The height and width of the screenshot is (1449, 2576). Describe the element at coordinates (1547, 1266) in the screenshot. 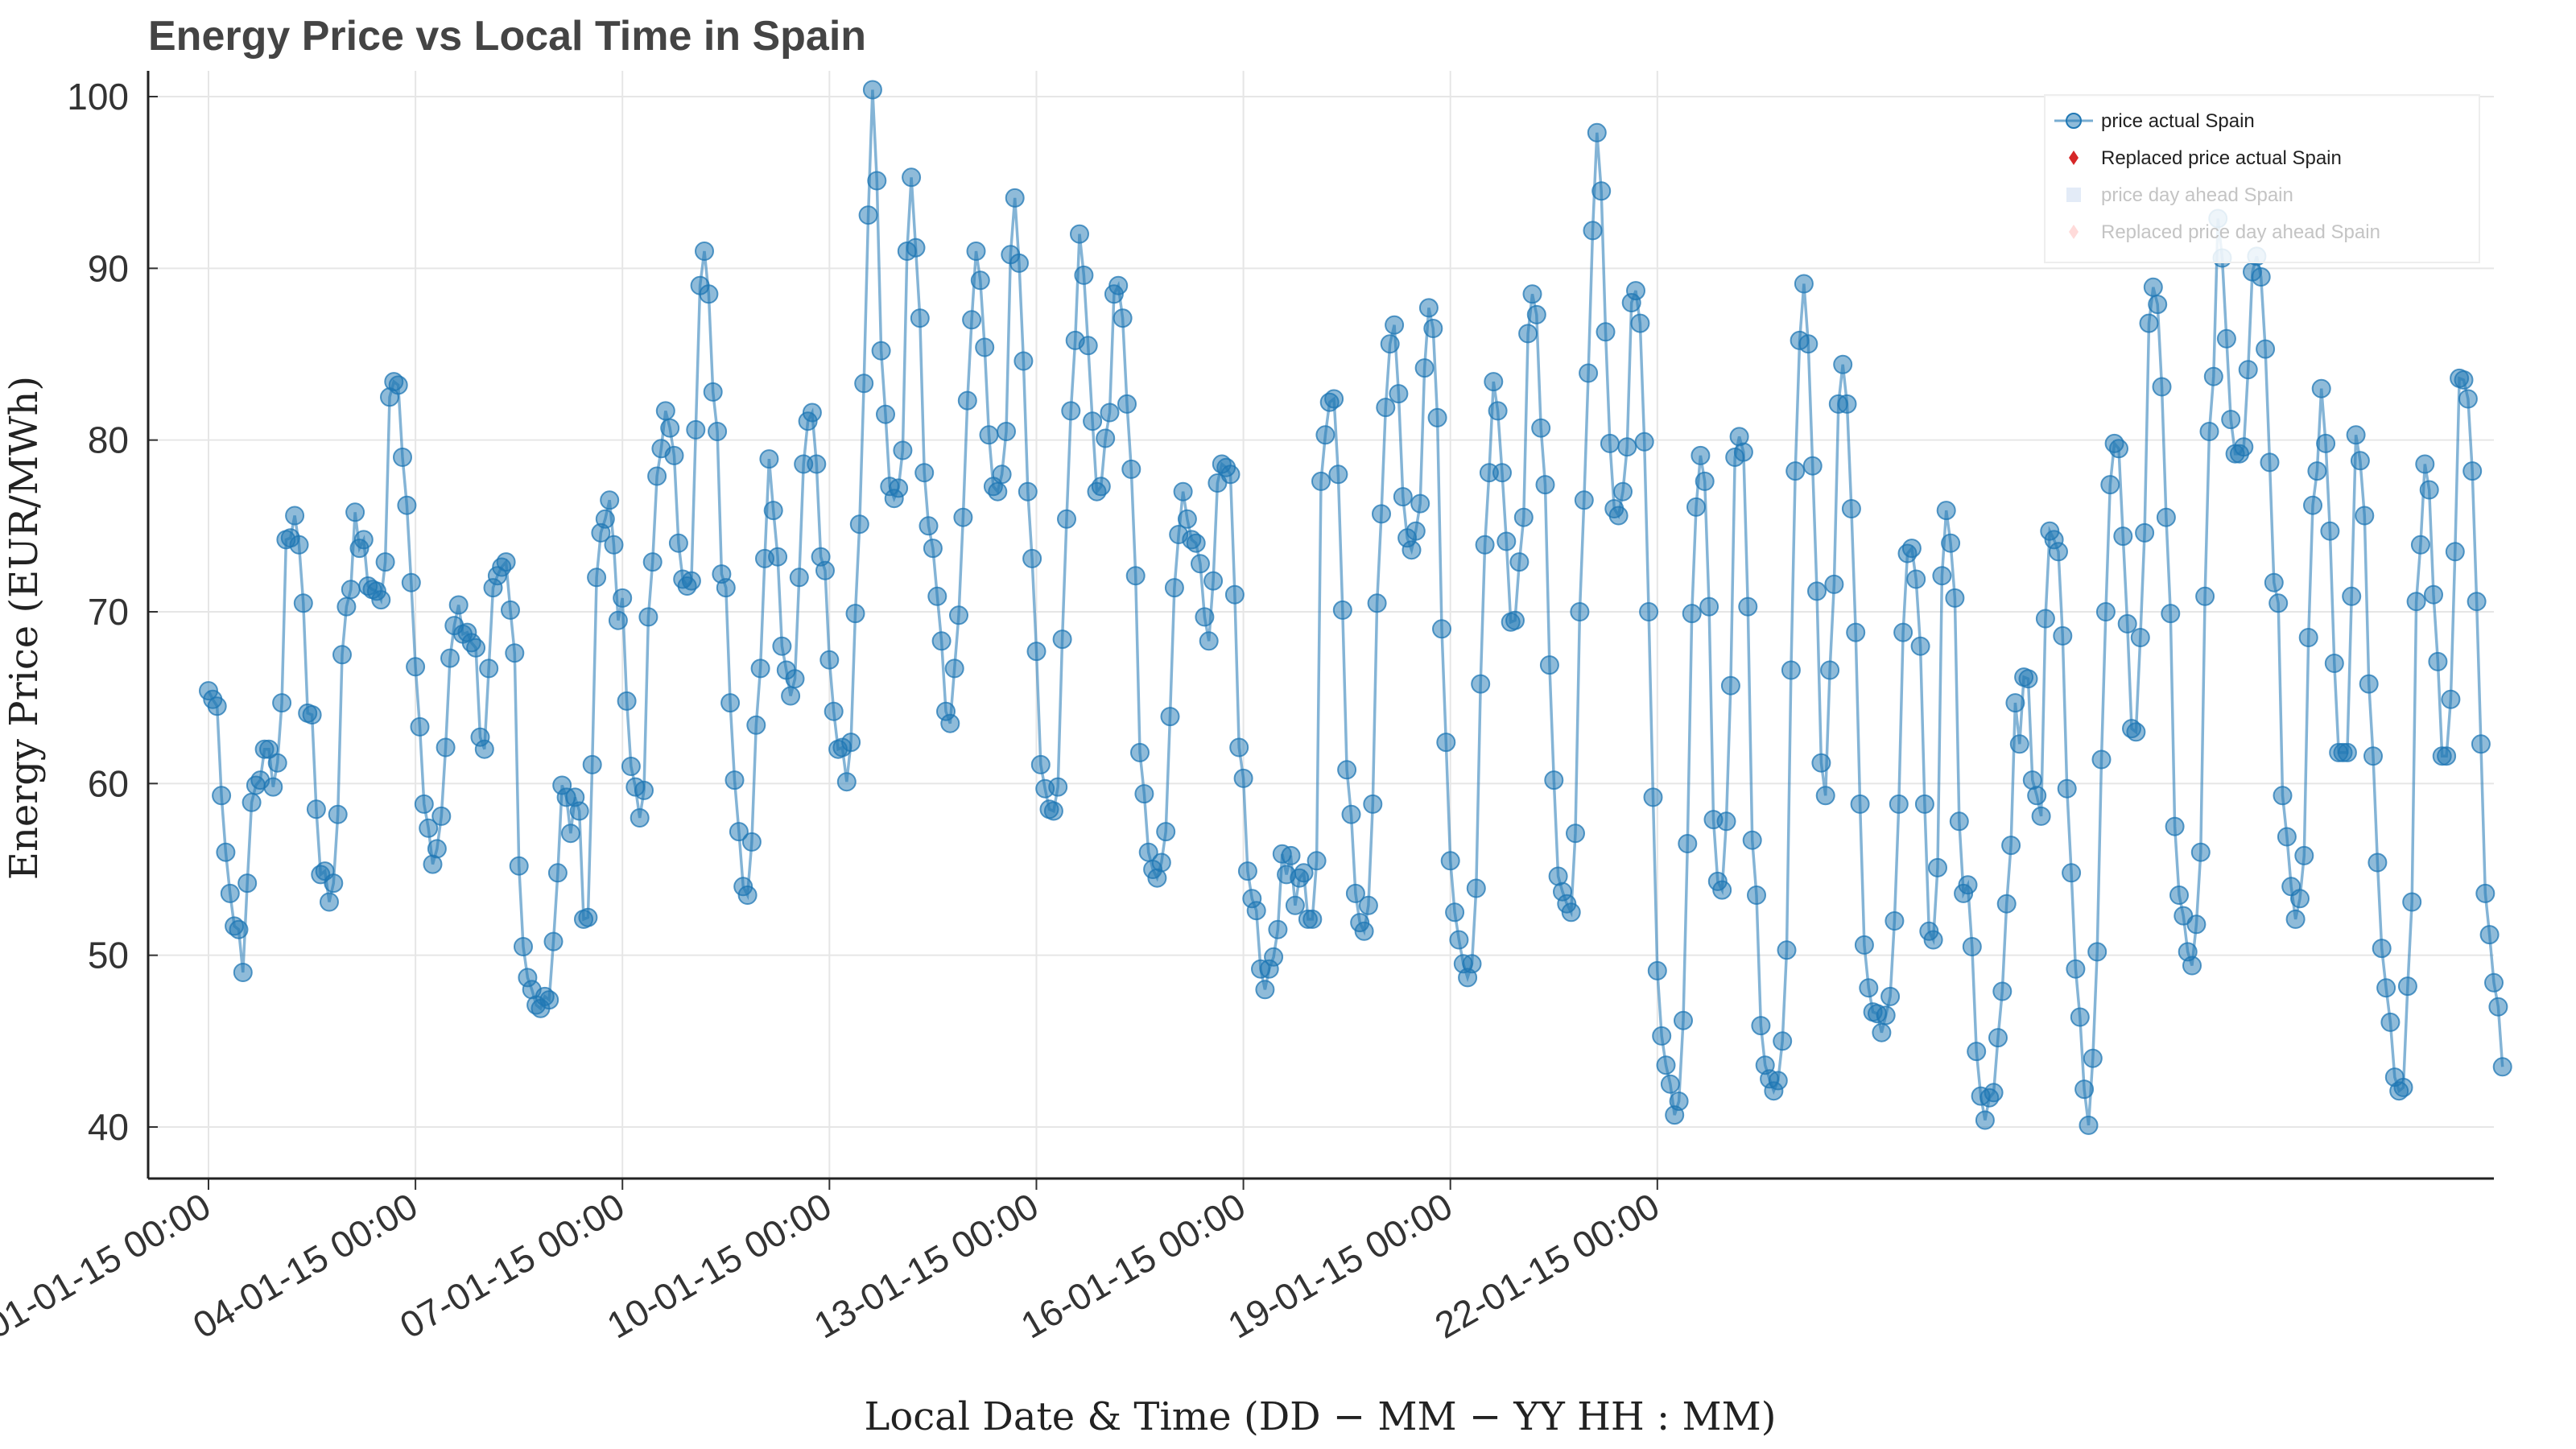

I see `x-tick-label: 22-01-15 00:00` at that location.